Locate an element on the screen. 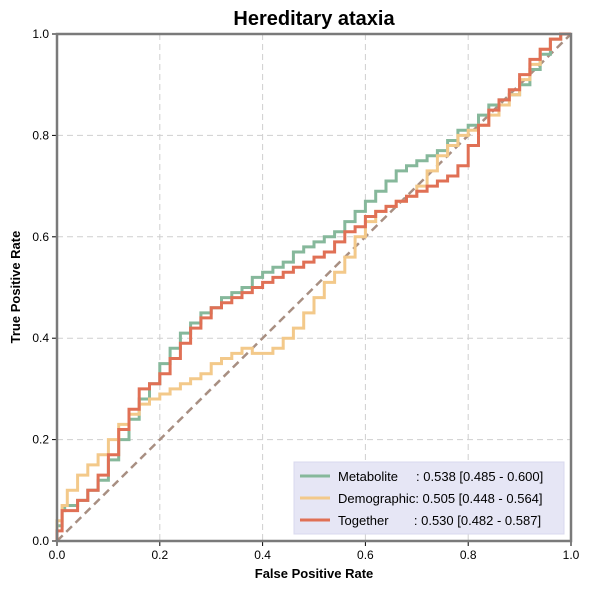 Image resolution: width=591 pixels, height=597 pixels. chart-title: Hereditary ataxia is located at coordinates (314, 19).